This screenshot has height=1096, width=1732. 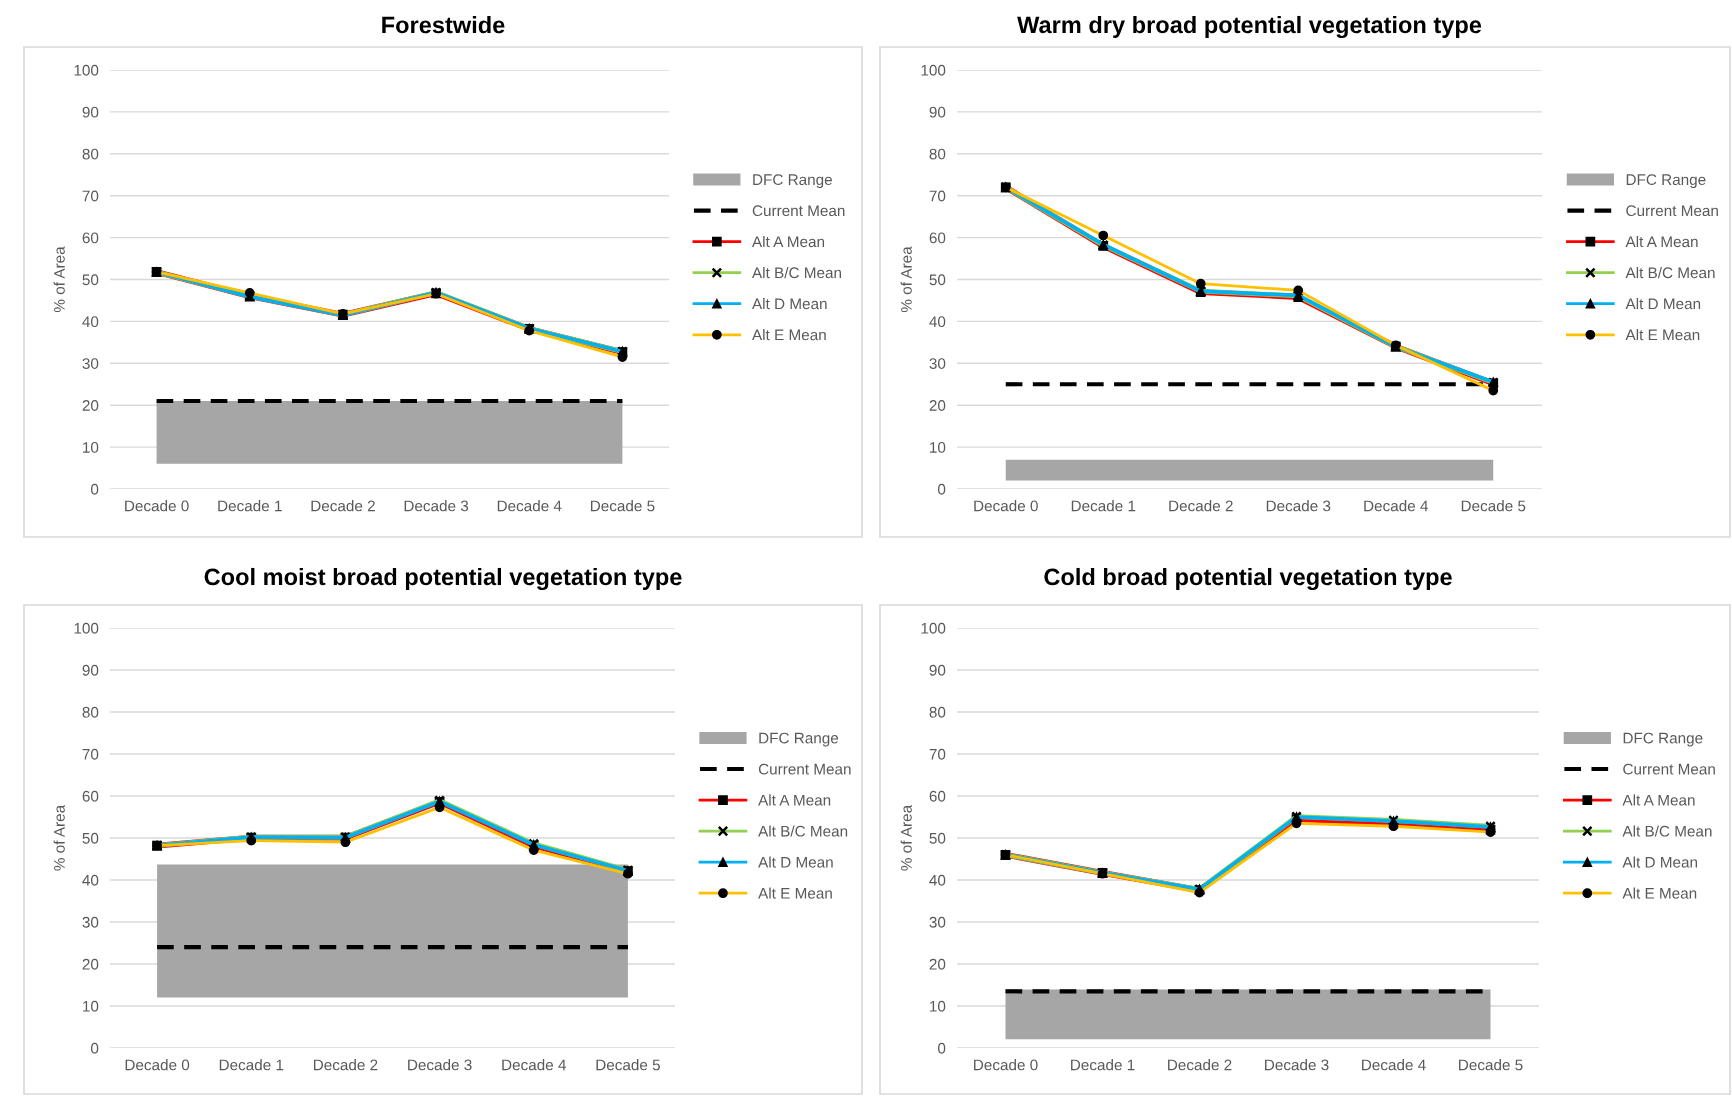 I want to click on chart-title: Cool moist broad potential vegetation type, so click(x=443, y=579).